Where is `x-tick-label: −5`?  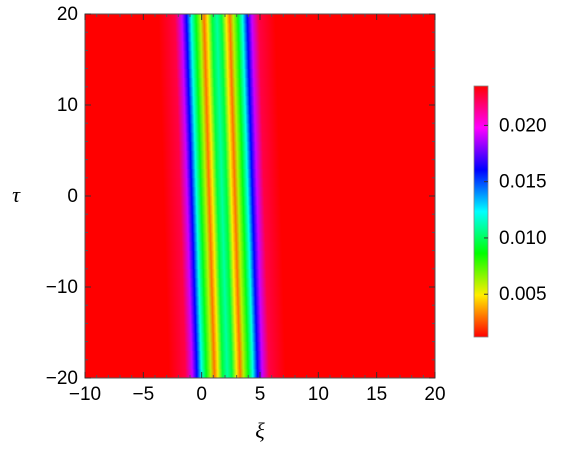
x-tick-label: −5 is located at coordinates (143, 394).